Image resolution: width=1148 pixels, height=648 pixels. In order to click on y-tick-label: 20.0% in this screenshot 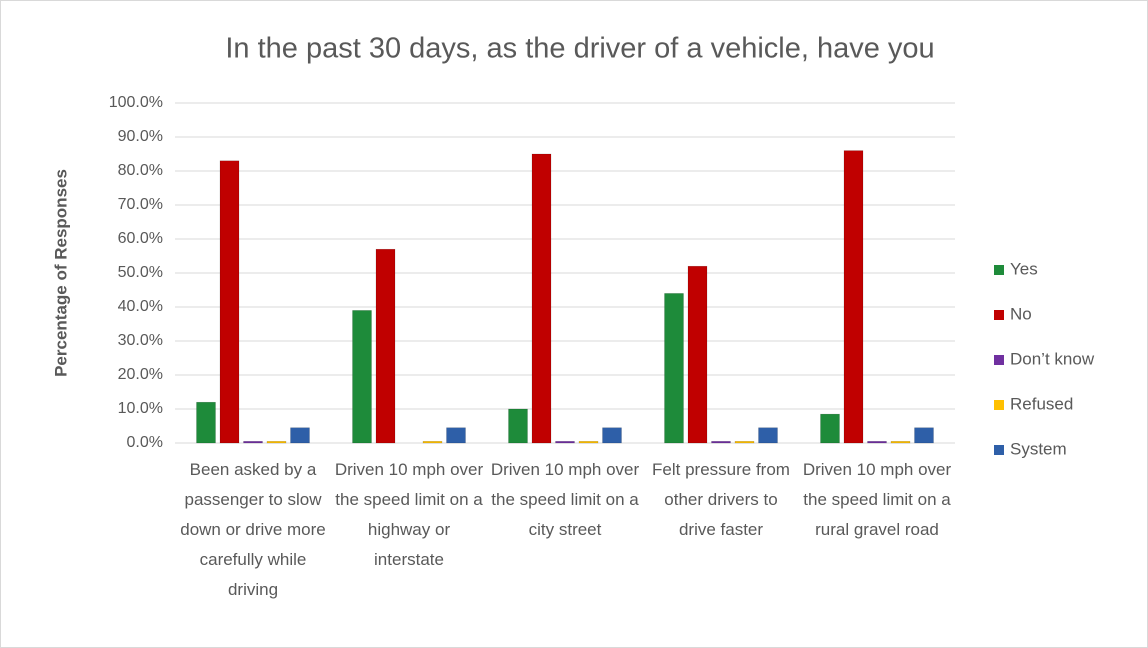, I will do `click(140, 374)`.